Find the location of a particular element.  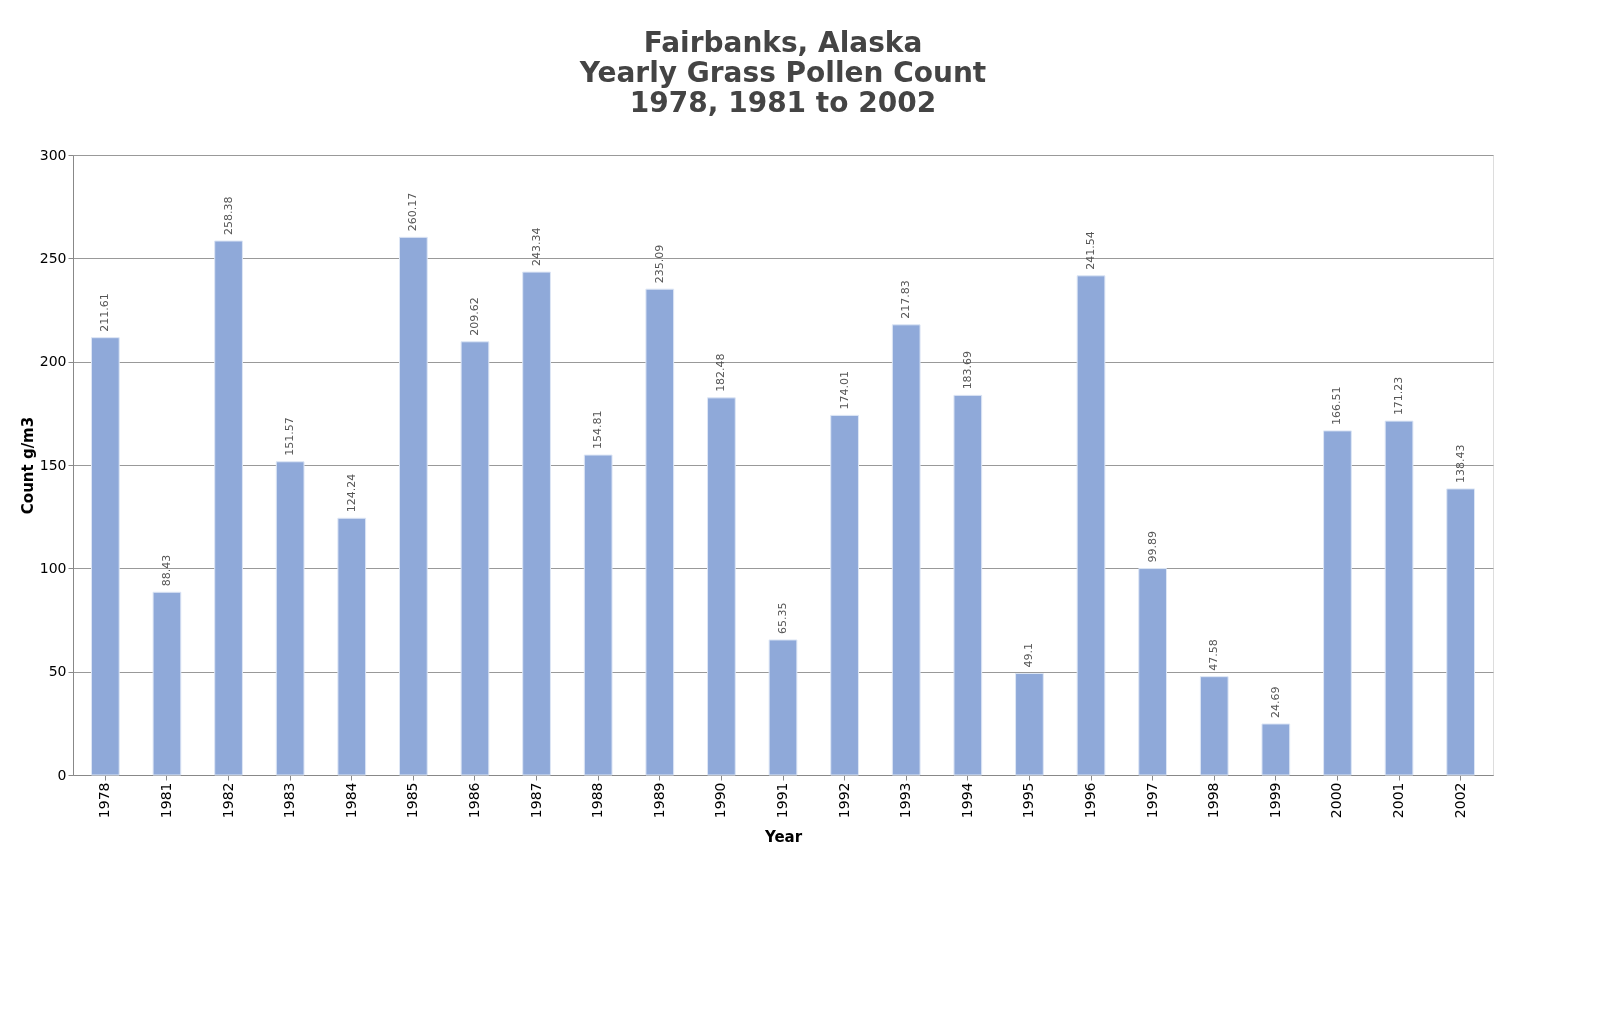

data-label: 151.57 is located at coordinates (290, 436).